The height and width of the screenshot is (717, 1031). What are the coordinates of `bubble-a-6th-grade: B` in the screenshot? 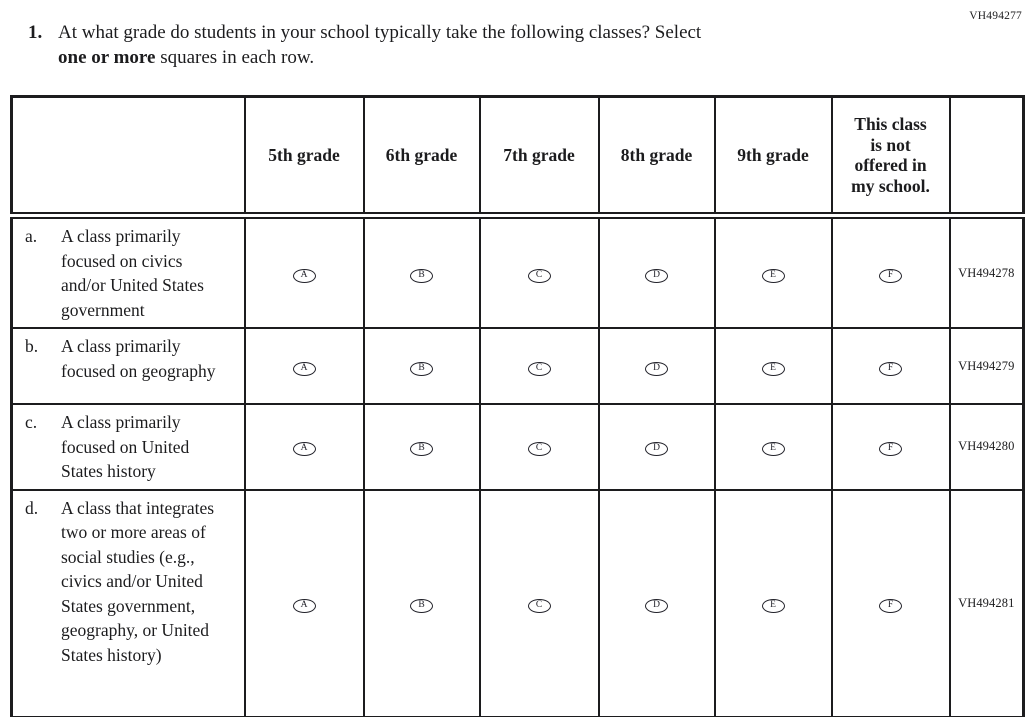 It's located at (421, 275).